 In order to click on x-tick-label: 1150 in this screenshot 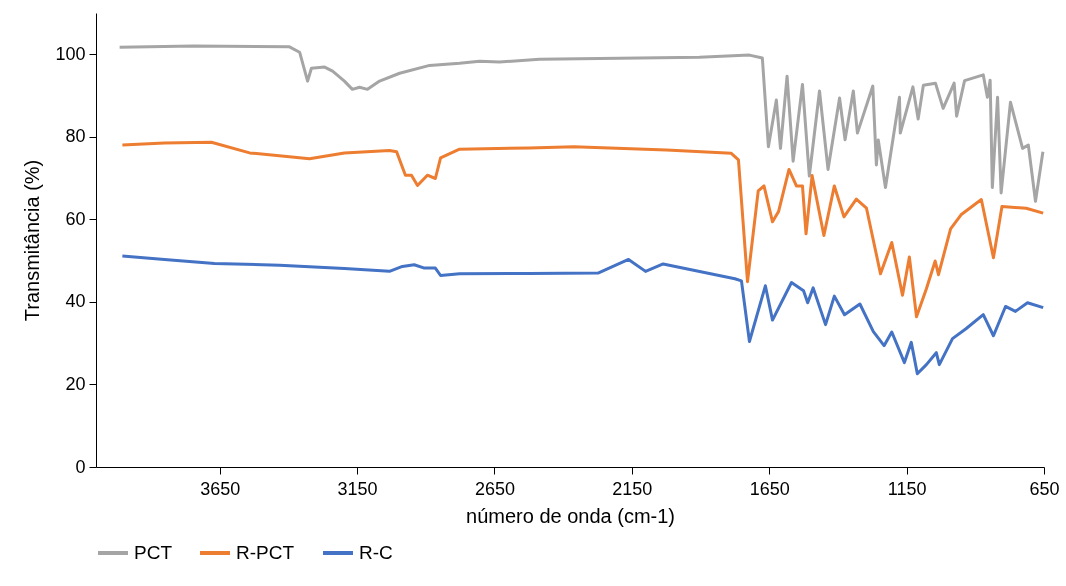, I will do `click(907, 488)`.